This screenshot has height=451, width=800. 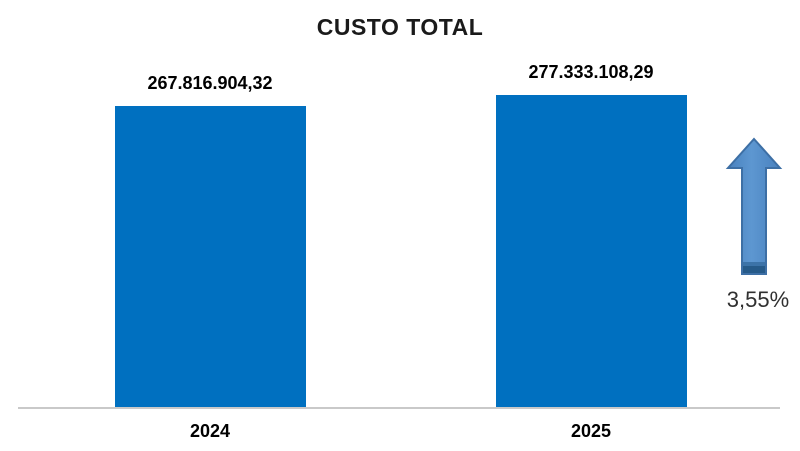 I want to click on increase-annotation: 3,55%, so click(x=758, y=226).